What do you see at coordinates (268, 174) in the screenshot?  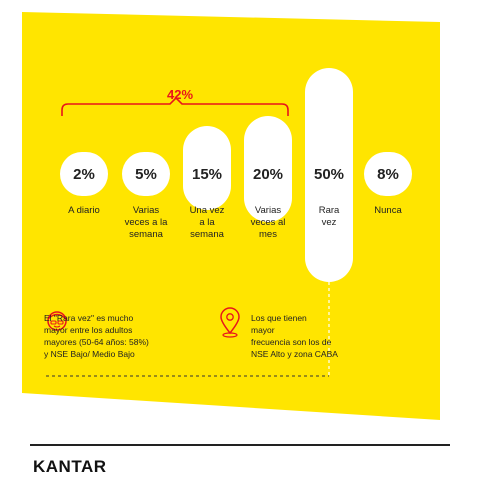 I see `value-label-4: 20%` at bounding box center [268, 174].